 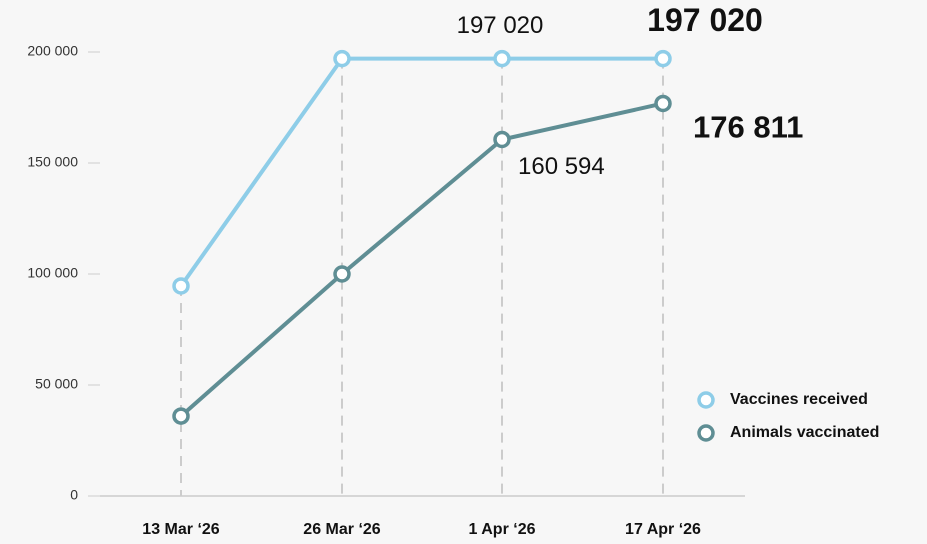 What do you see at coordinates (799, 399) in the screenshot?
I see `legend-label: Vaccines received` at bounding box center [799, 399].